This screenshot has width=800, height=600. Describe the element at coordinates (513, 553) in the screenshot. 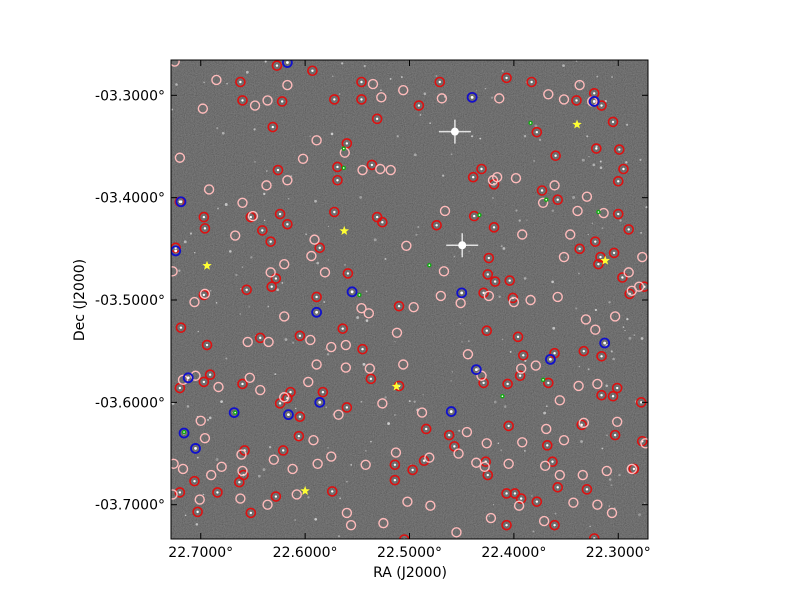

I see `x-tick-label: 22.4000°` at that location.